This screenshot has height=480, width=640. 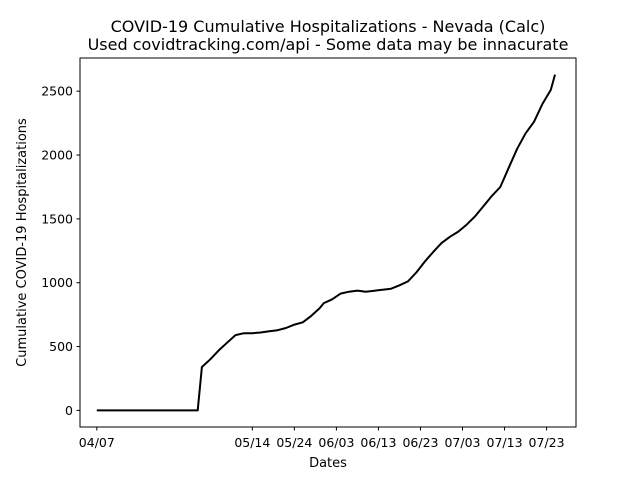 What do you see at coordinates (328, 463) in the screenshot?
I see `x-axis-label: Dates` at bounding box center [328, 463].